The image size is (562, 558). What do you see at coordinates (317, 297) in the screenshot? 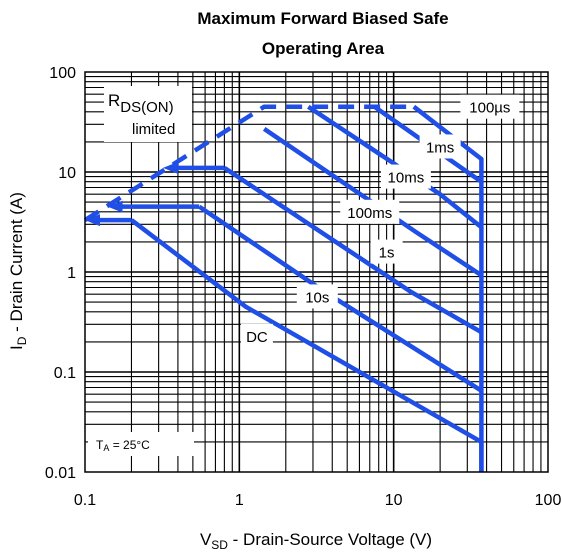
I see `curve-label: 10s` at bounding box center [317, 297].